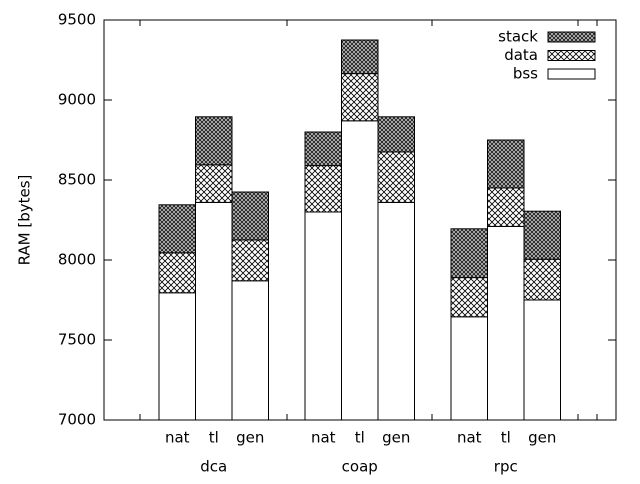 This screenshot has width=640, height=484. What do you see at coordinates (360, 467) in the screenshot?
I see `group-label: coap` at bounding box center [360, 467].